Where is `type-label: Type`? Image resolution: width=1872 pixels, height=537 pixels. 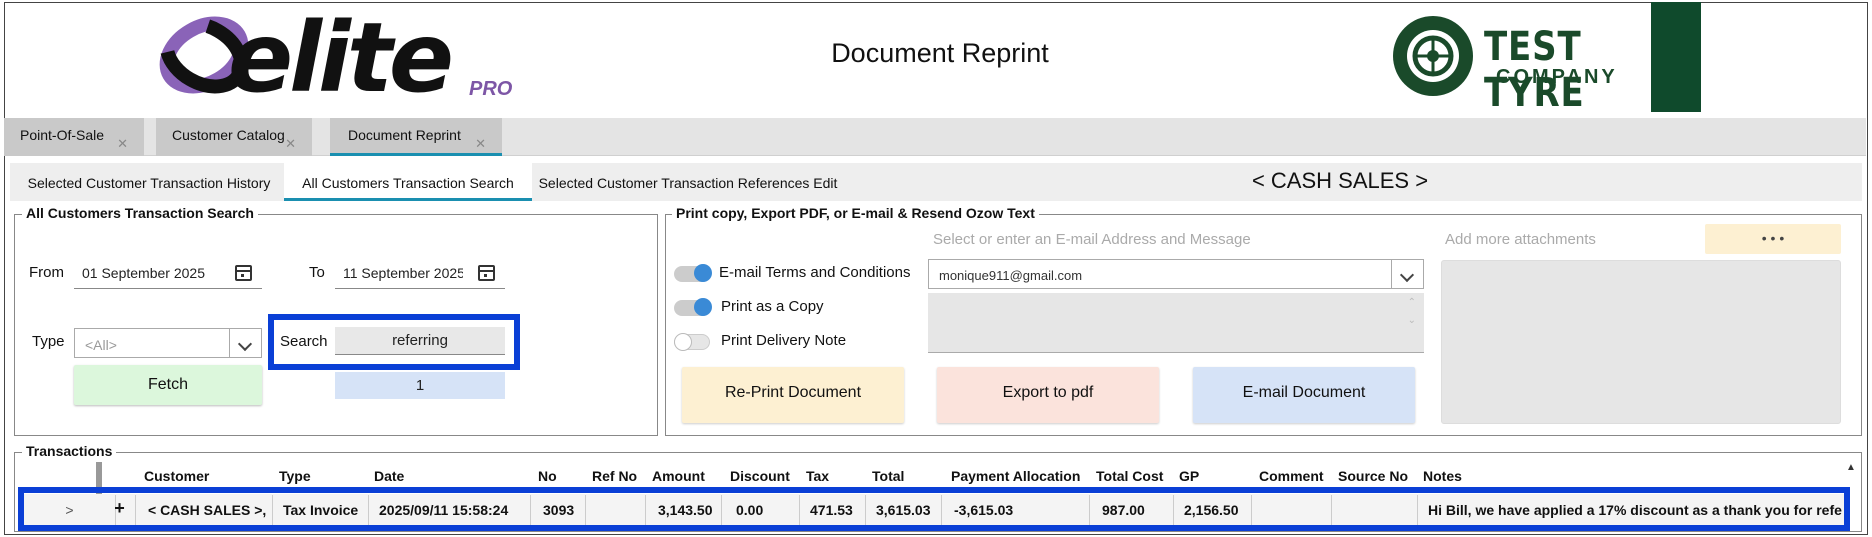 type-label: Type is located at coordinates (48, 341).